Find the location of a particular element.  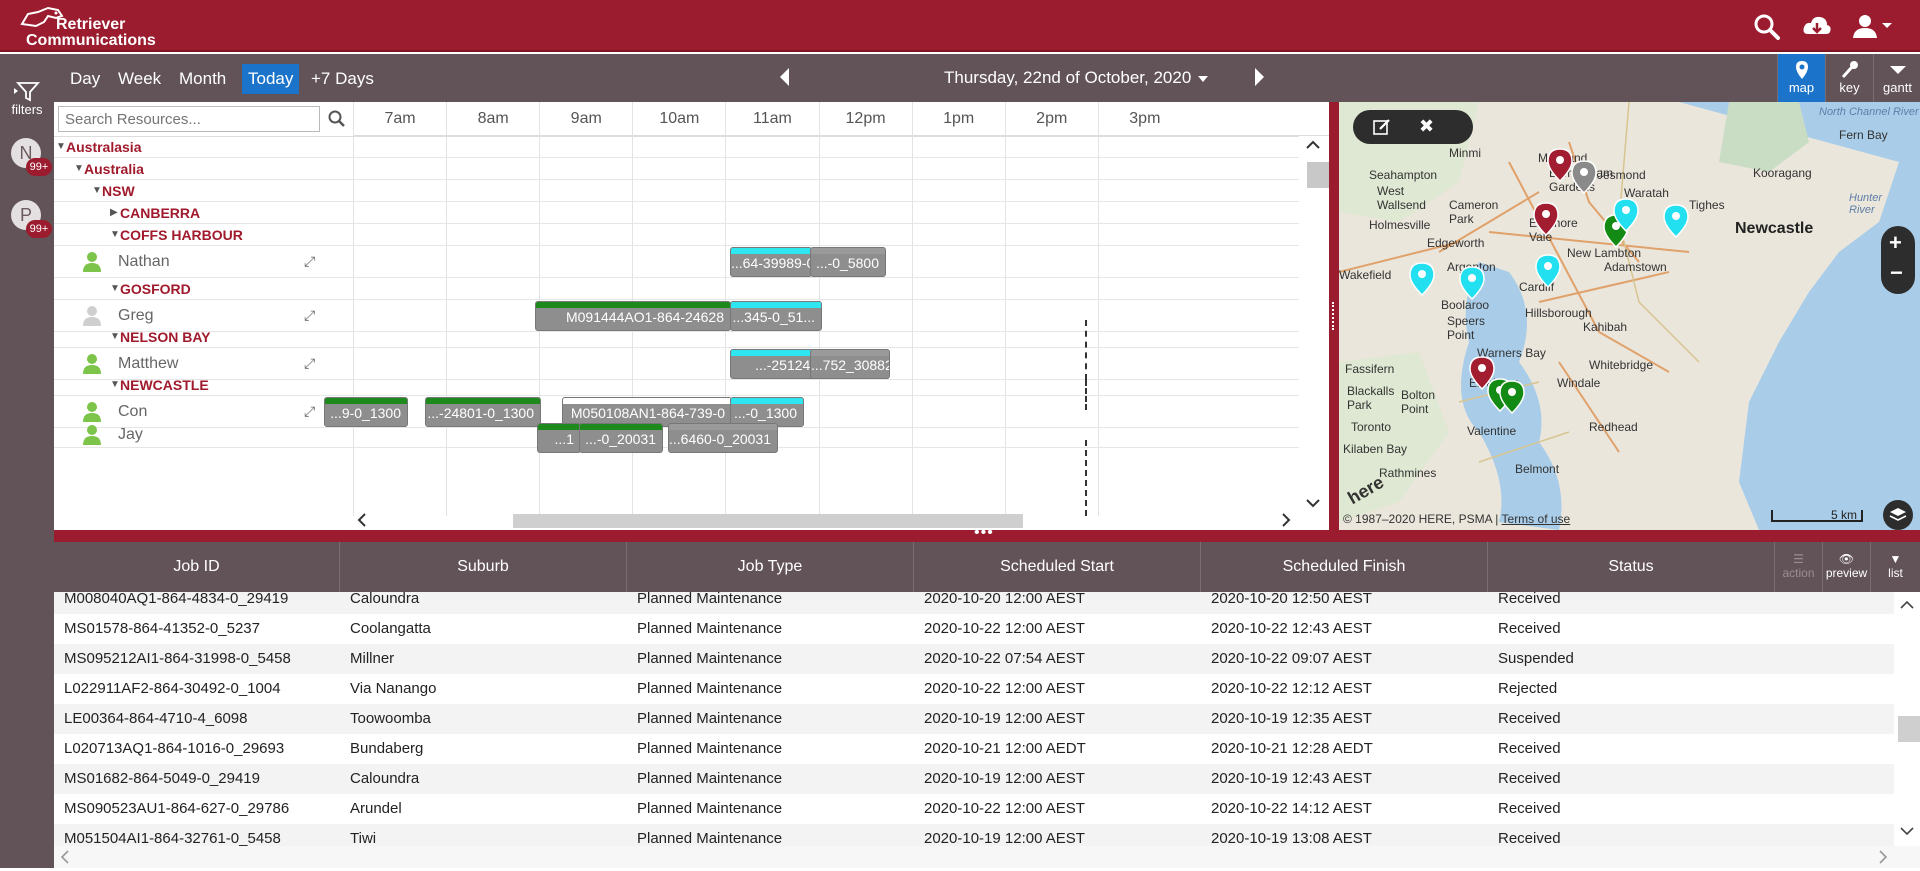

gantt-vertical-scrollbar is located at coordinates (1314, 326).